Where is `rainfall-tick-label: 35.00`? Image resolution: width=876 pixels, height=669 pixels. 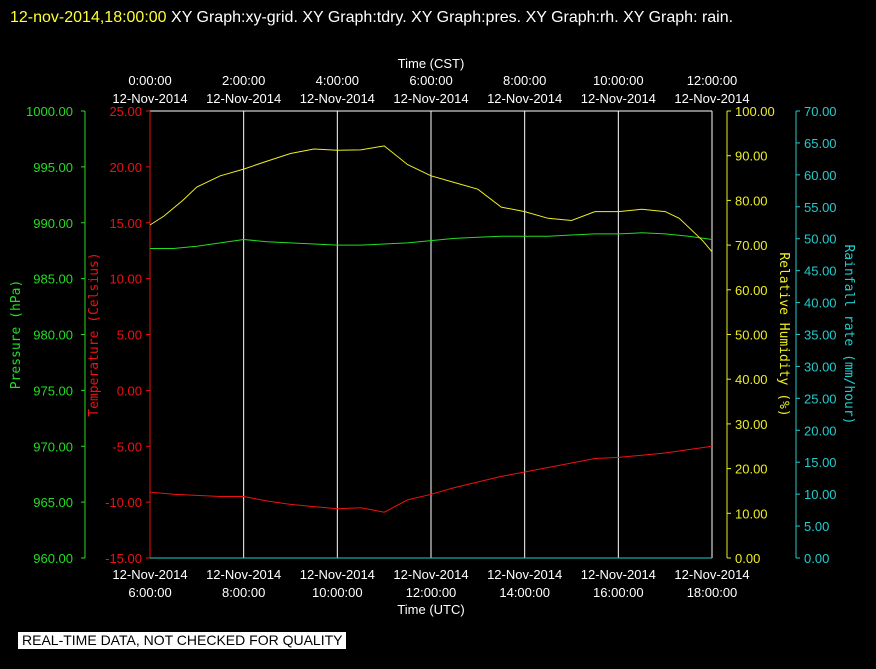
rainfall-tick-label: 35.00 is located at coordinates (820, 335).